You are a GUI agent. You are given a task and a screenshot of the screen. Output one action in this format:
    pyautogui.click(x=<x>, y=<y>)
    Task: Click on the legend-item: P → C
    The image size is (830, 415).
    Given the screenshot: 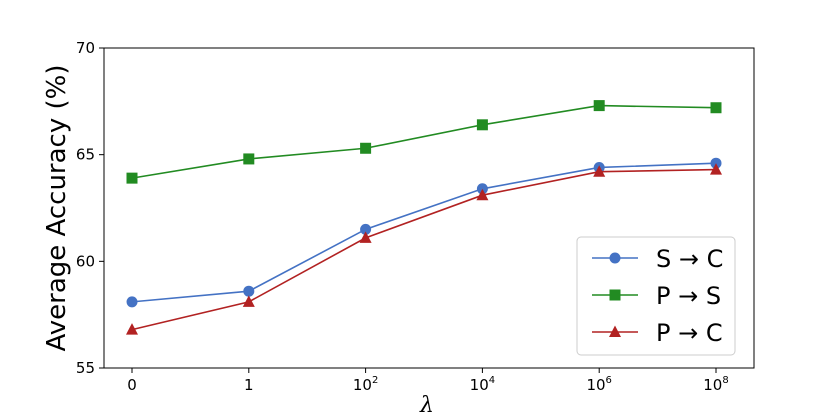 What is the action you would take?
    pyautogui.click(x=657, y=333)
    